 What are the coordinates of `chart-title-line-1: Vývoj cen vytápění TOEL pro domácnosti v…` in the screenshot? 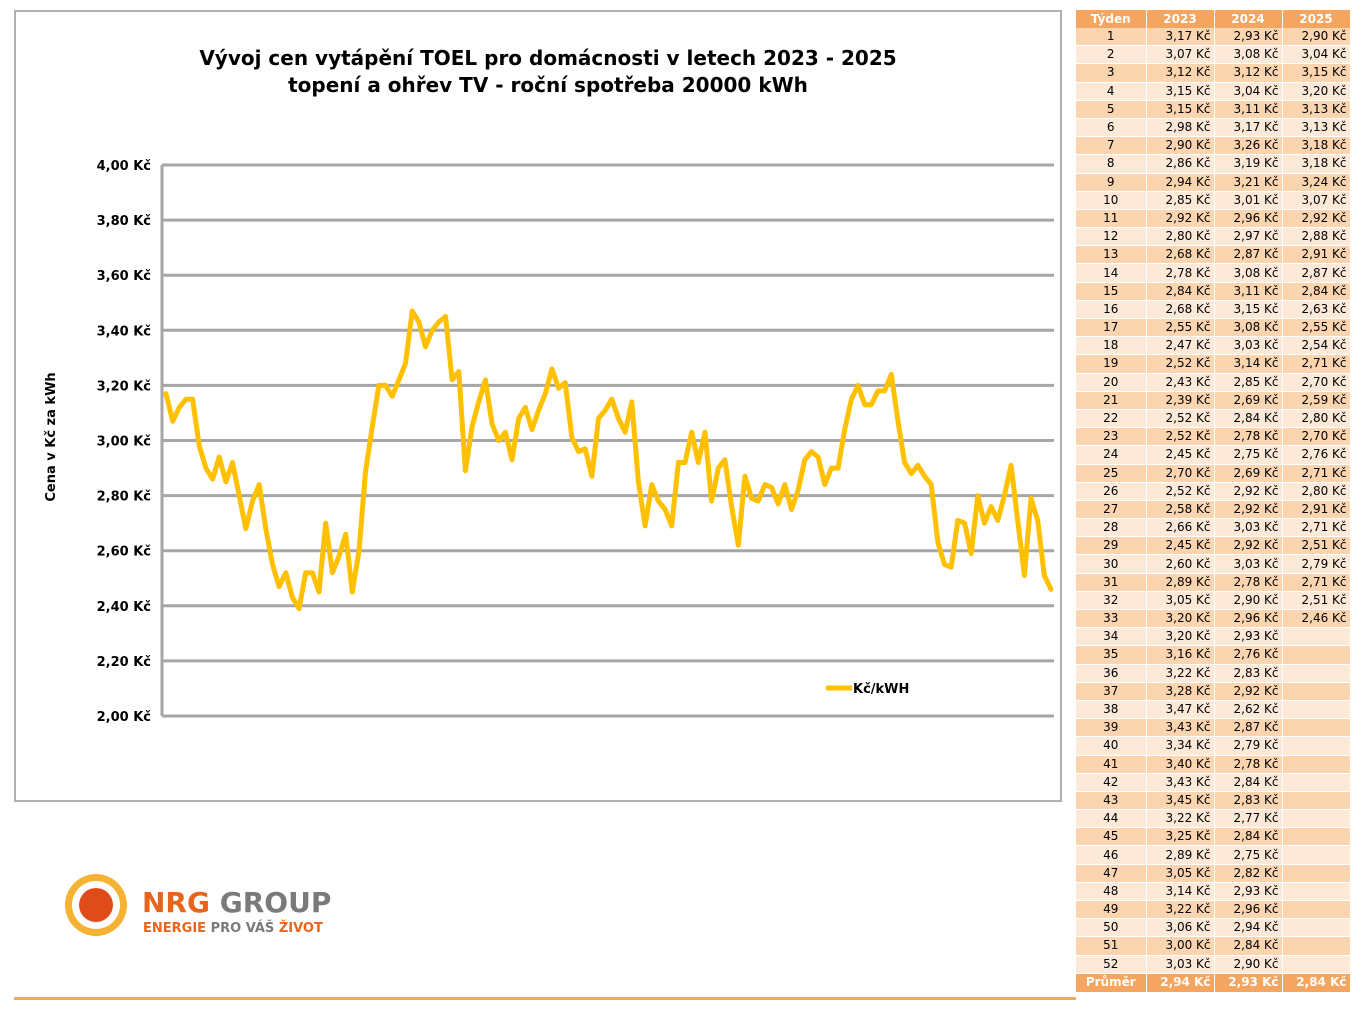 It's located at (547, 58).